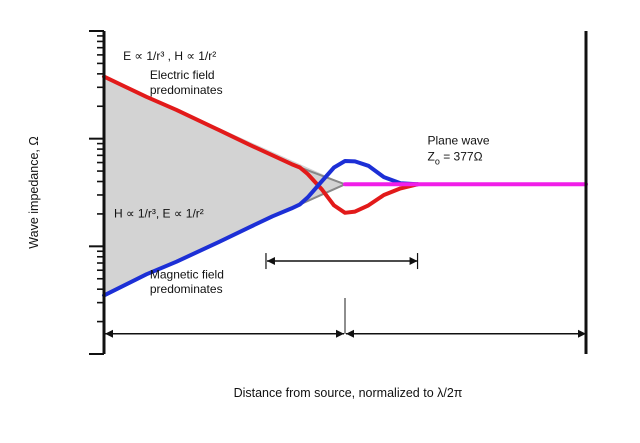  I want to click on annotation-plane-2-tail: = 377Ω, so click(461, 156).